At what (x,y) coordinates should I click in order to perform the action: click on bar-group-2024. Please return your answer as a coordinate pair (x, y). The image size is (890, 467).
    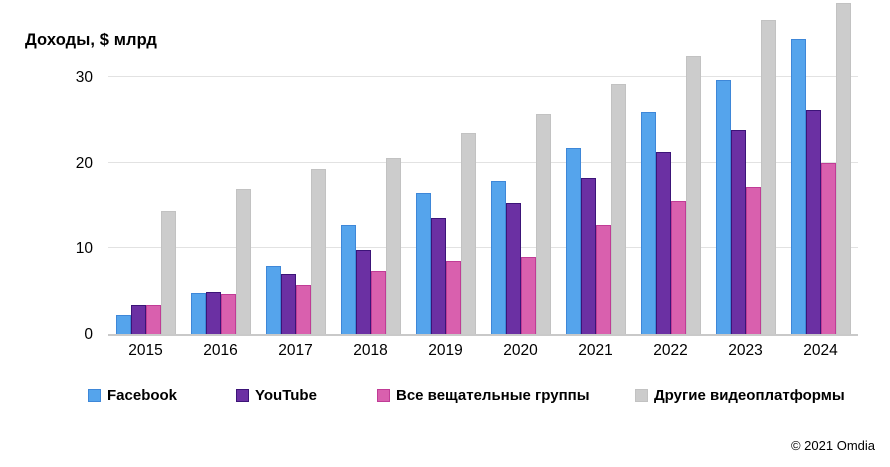
    Looking at the image, I should click on (820, 167).